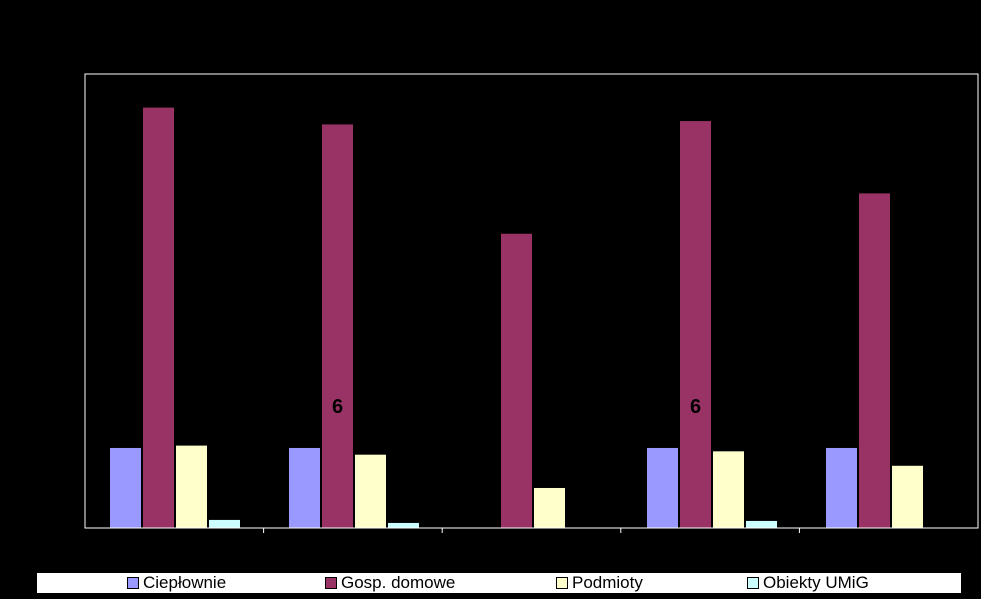 Image resolution: width=981 pixels, height=599 pixels. I want to click on data-label-2: 1, so click(304, 434).